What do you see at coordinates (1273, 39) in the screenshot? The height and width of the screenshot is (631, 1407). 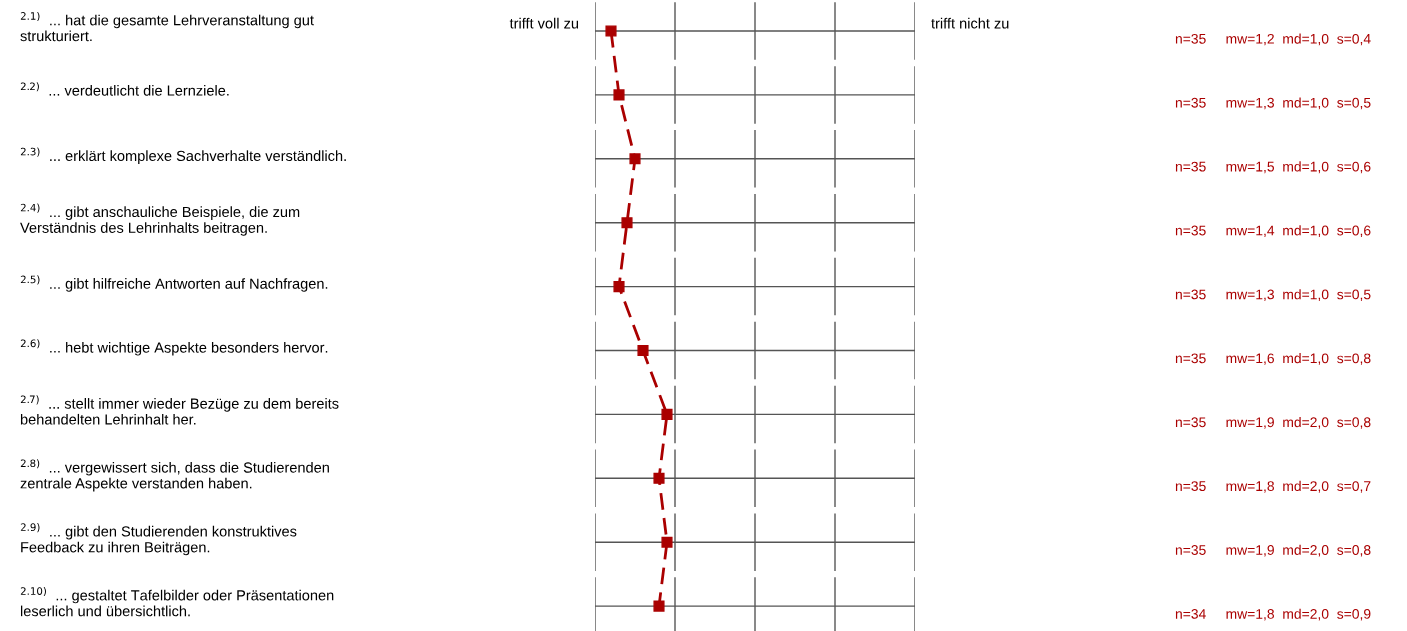 I see `data-label: n=35 mw=1,2 md=1,0 s=0,4` at bounding box center [1273, 39].